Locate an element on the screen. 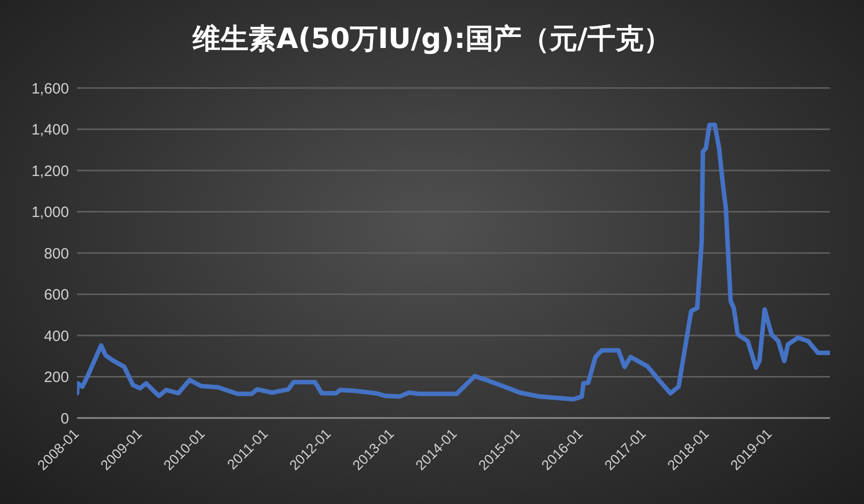  chart-title: 维生素A(50万IU/g):国产（元/千克） is located at coordinates (432, 39).